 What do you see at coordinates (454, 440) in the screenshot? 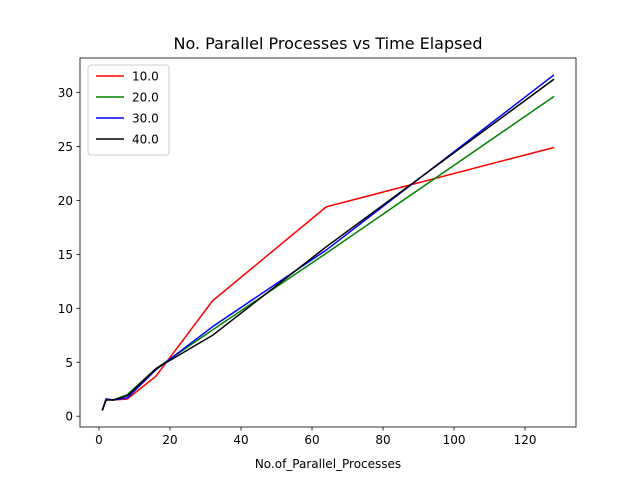
I see `x-tick-label: 100` at bounding box center [454, 440].